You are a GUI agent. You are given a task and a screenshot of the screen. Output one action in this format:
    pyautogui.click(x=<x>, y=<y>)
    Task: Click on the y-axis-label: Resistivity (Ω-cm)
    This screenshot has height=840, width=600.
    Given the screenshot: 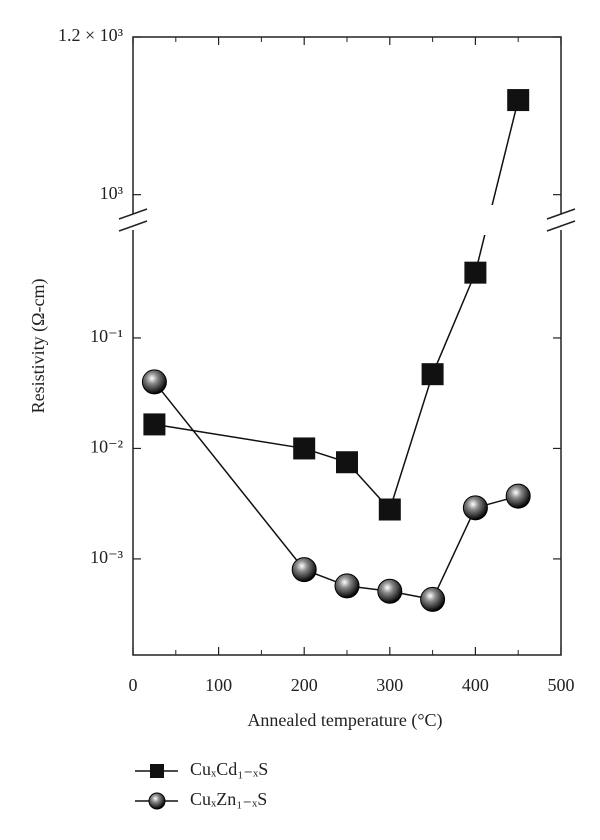 What is the action you would take?
    pyautogui.click(x=38, y=346)
    